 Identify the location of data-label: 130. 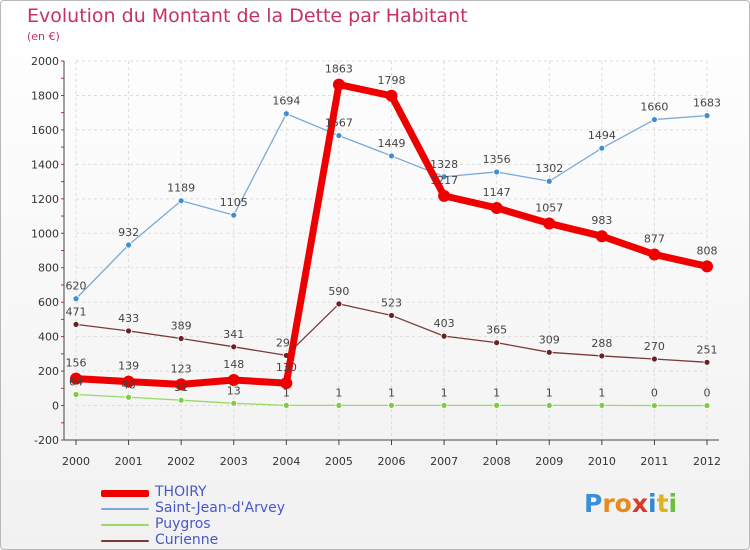
(286, 367).